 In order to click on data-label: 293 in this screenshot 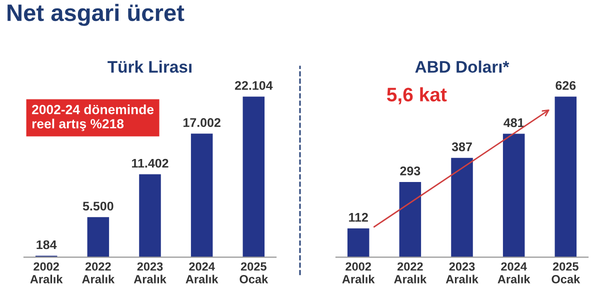, I will do `click(410, 171)`.